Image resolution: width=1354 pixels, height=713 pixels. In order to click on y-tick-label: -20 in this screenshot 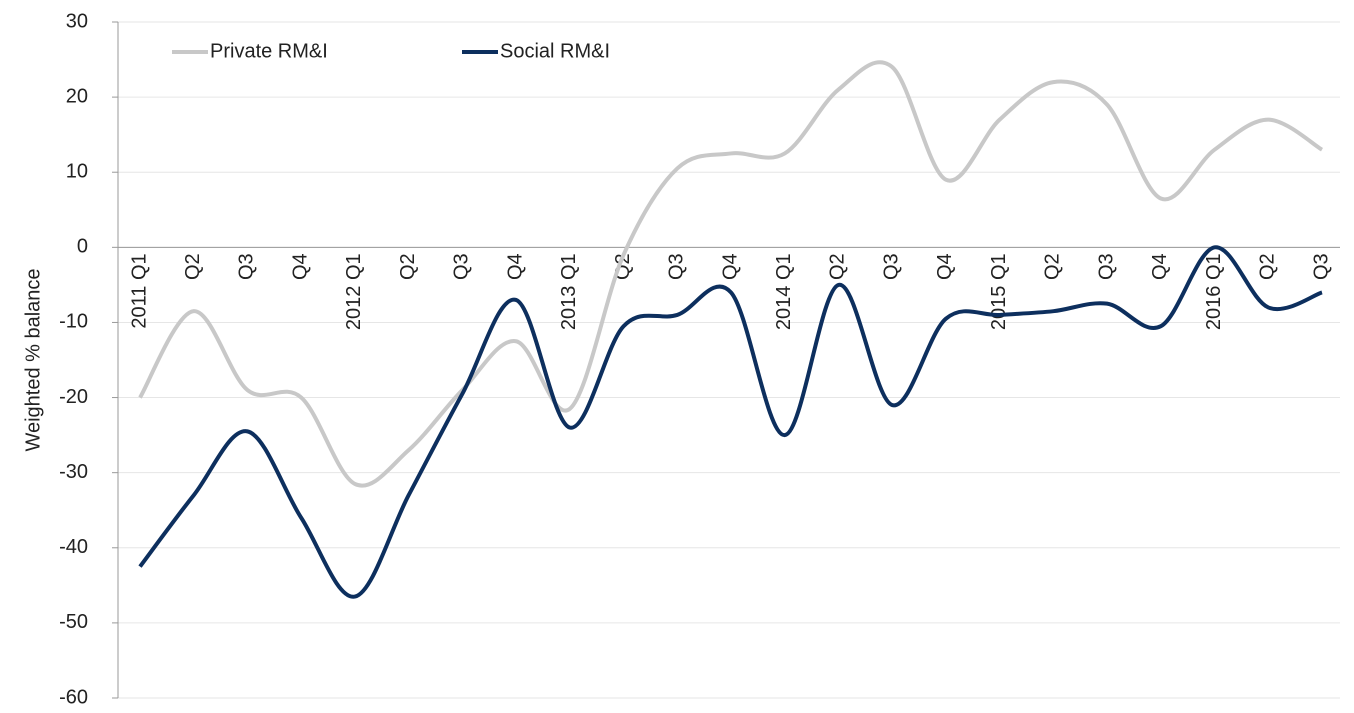, I will do `click(73, 397)`.